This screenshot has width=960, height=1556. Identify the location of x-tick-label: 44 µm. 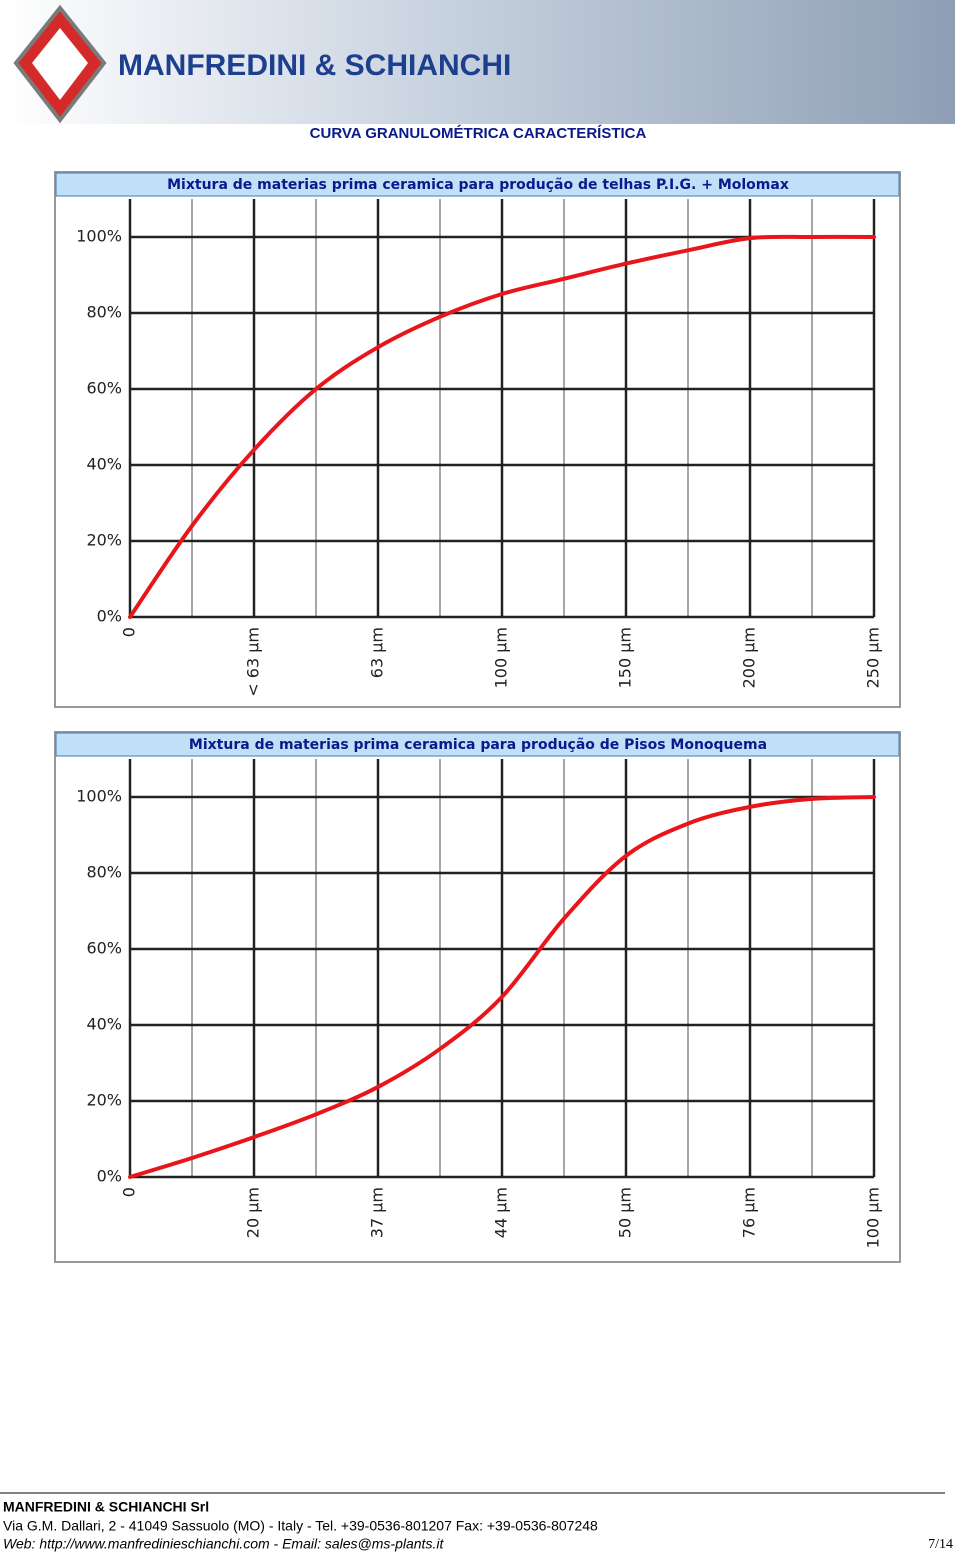
(501, 1212).